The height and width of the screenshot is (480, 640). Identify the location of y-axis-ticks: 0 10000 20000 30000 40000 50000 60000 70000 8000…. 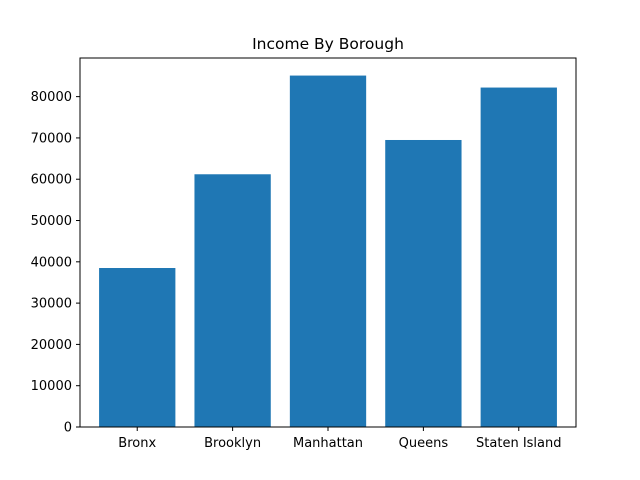
(55, 263).